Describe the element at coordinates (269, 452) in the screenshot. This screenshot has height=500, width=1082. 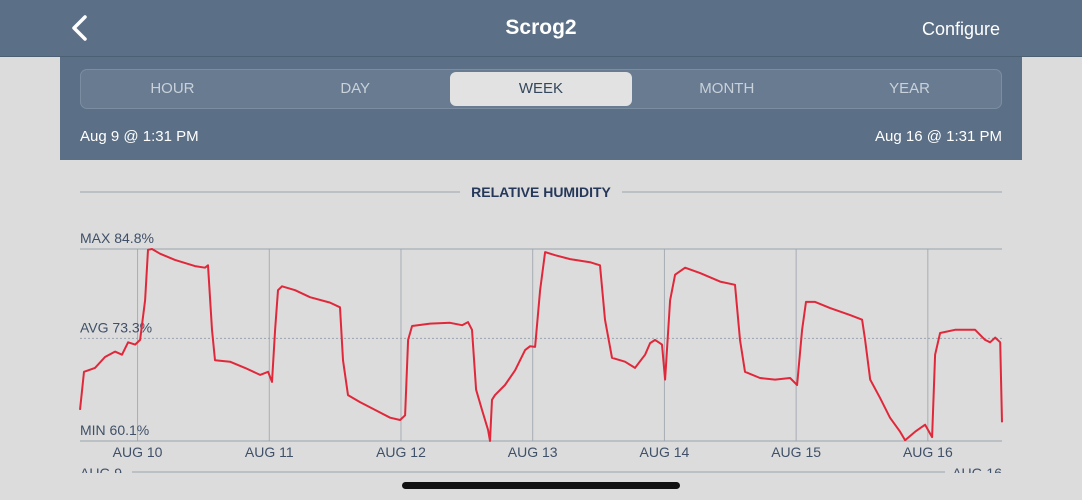
I see `x-tick-label: AUG 11` at that location.